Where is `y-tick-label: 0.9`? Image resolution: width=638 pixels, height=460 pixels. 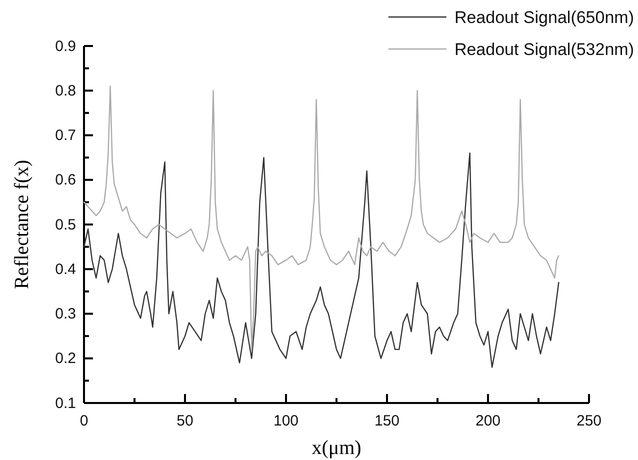
y-tick-label: 0.9 is located at coordinates (65, 46).